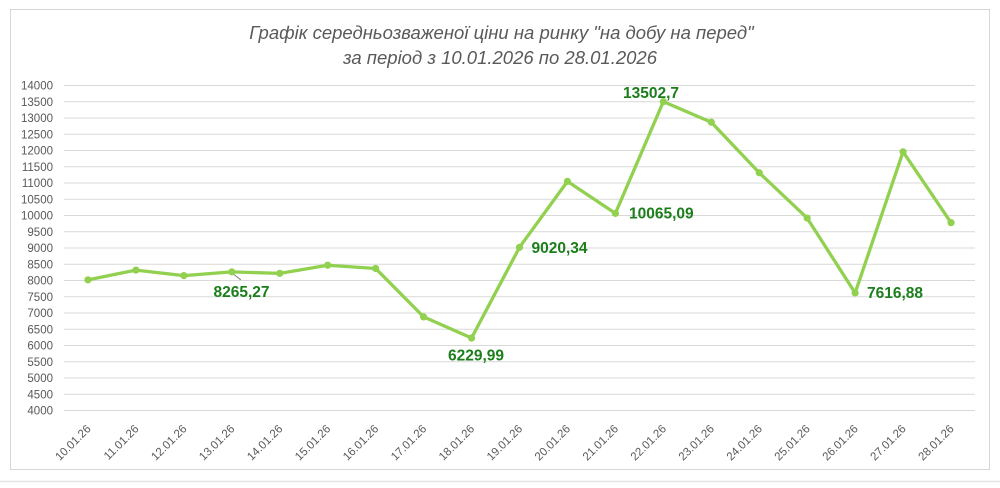 This screenshot has height=488, width=1000. What do you see at coordinates (40, 412) in the screenshot?
I see `svg-text: 4000` at bounding box center [40, 412].